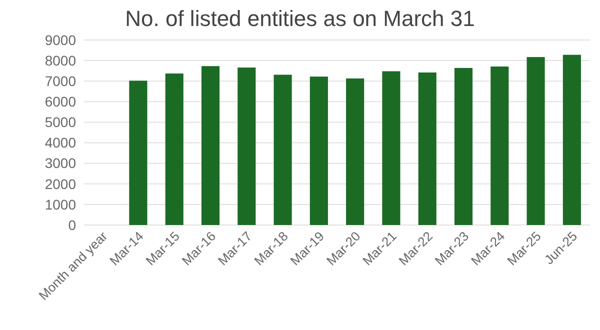  What do you see at coordinates (72, 224) in the screenshot?
I see `y-tick-label: 0` at bounding box center [72, 224].